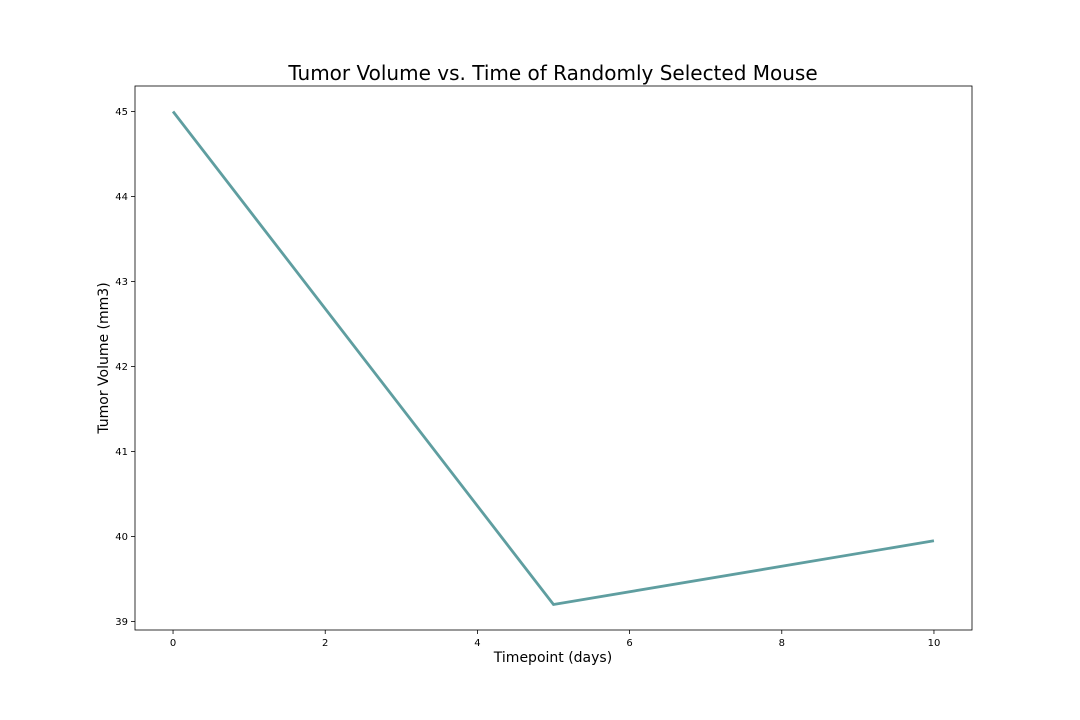 The image size is (1080, 720). I want to click on x-tick-label: 2, so click(325, 643).